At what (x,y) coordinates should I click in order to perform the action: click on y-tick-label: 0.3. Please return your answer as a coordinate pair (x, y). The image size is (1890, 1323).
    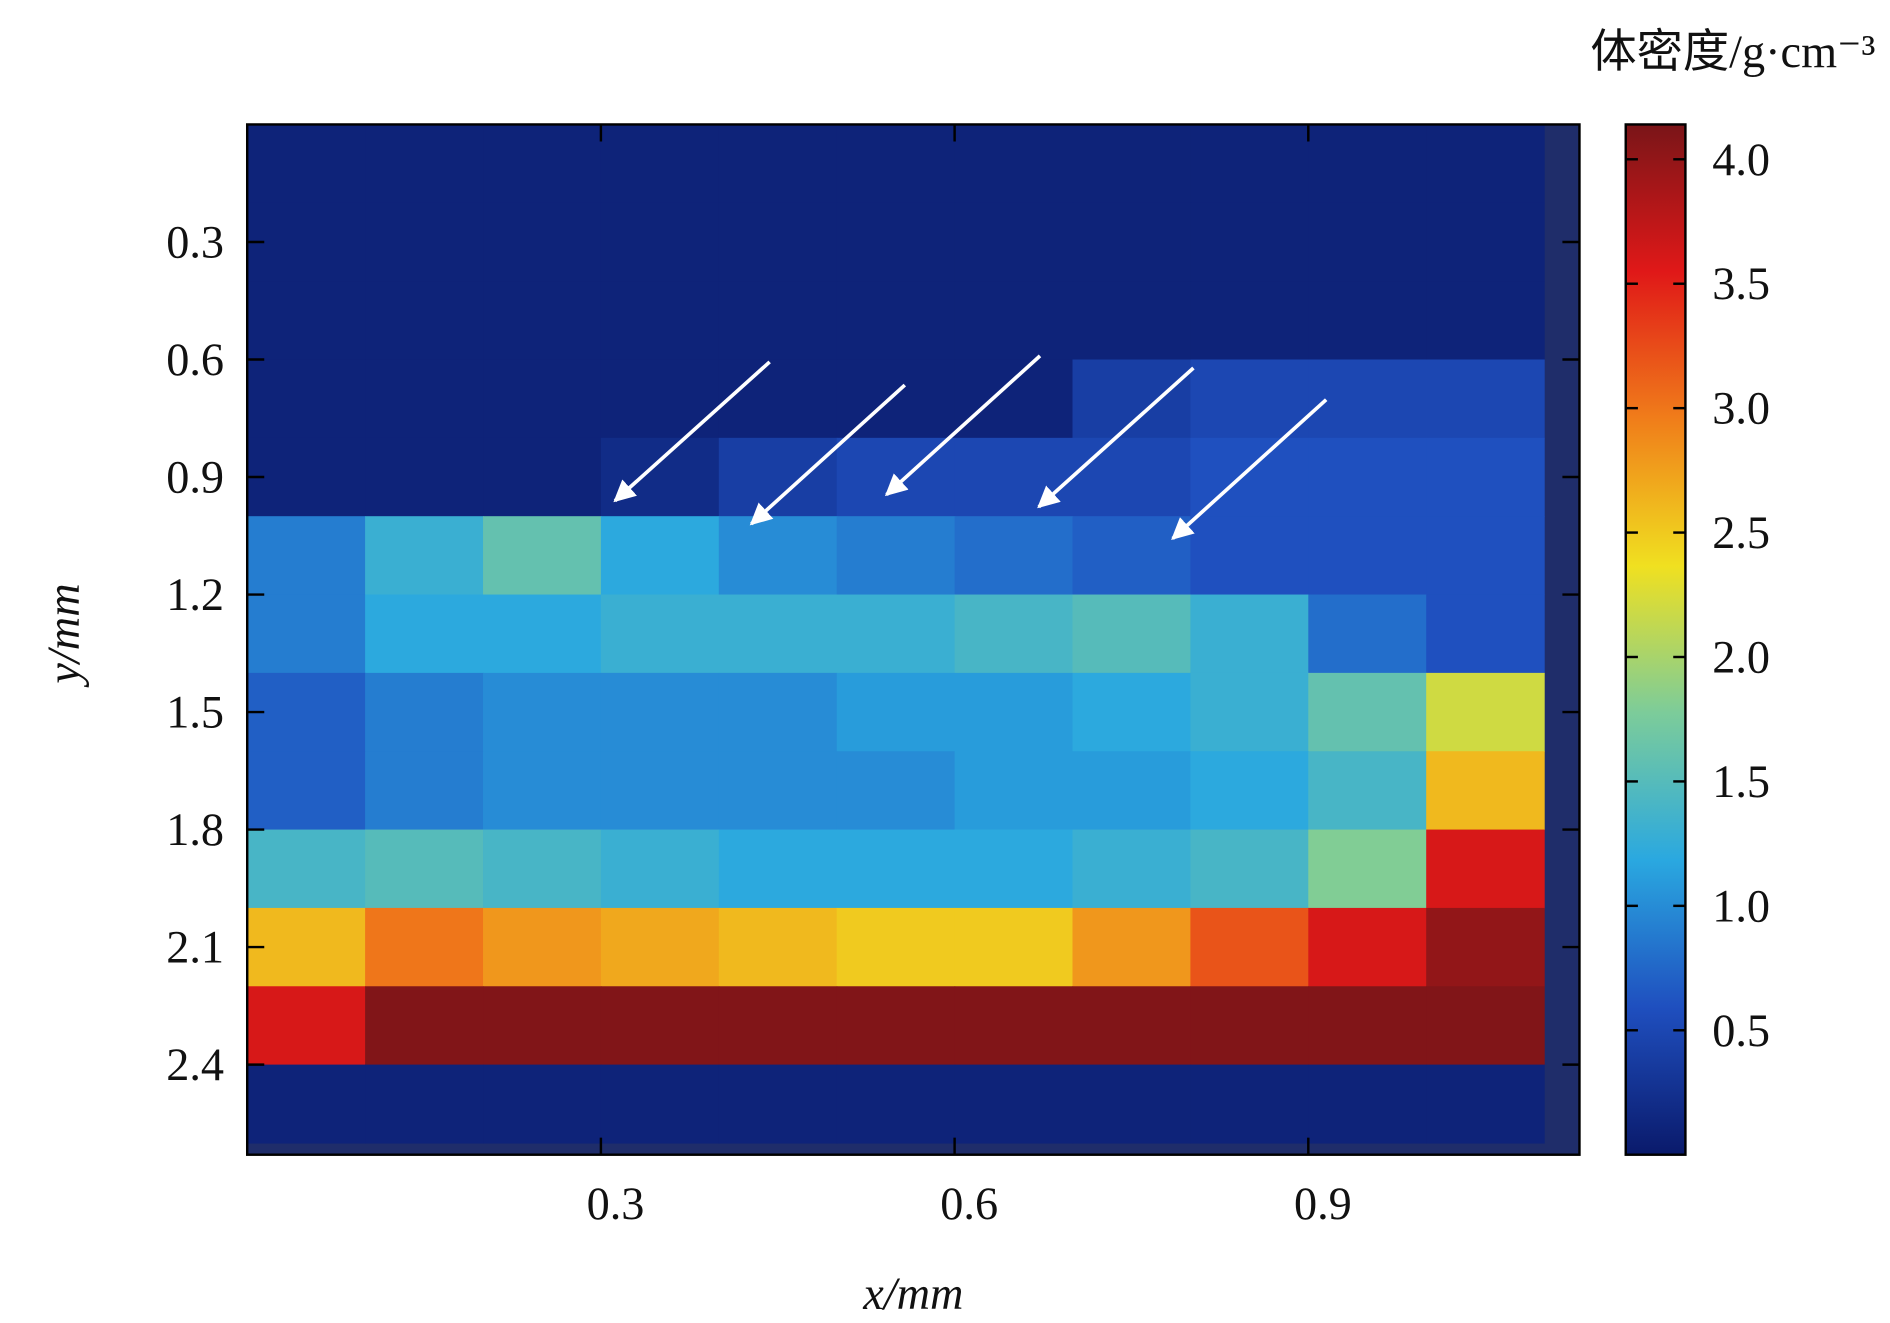
    Looking at the image, I should click on (195, 242).